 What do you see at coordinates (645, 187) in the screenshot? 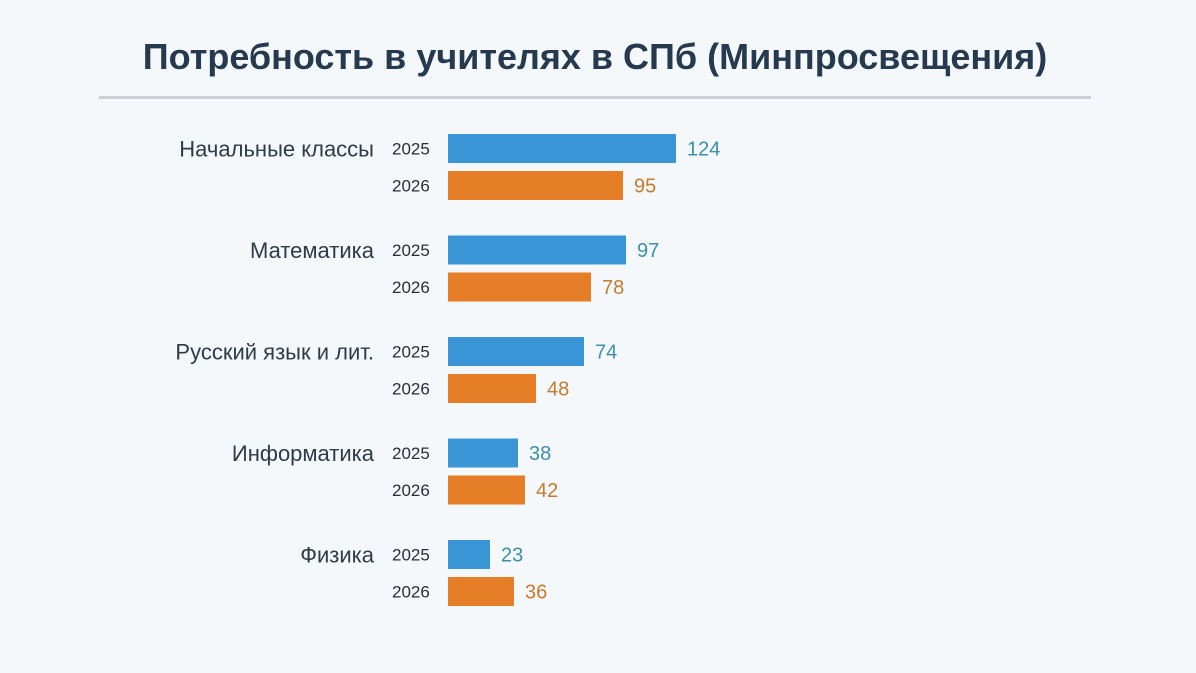
I see `value-label: 95` at bounding box center [645, 187].